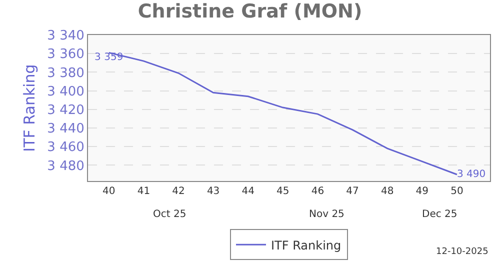 The height and width of the screenshot is (270, 500). Describe the element at coordinates (65, 54) in the screenshot. I see `y-tick-label: 3 360` at that location.